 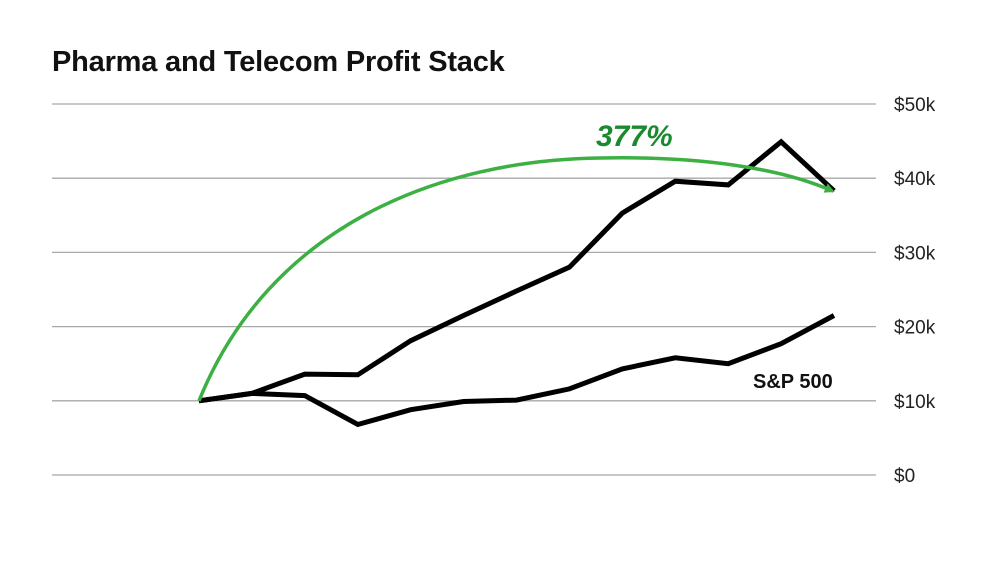 I want to click on series-label-sp500: S&P 500, so click(x=793, y=382).